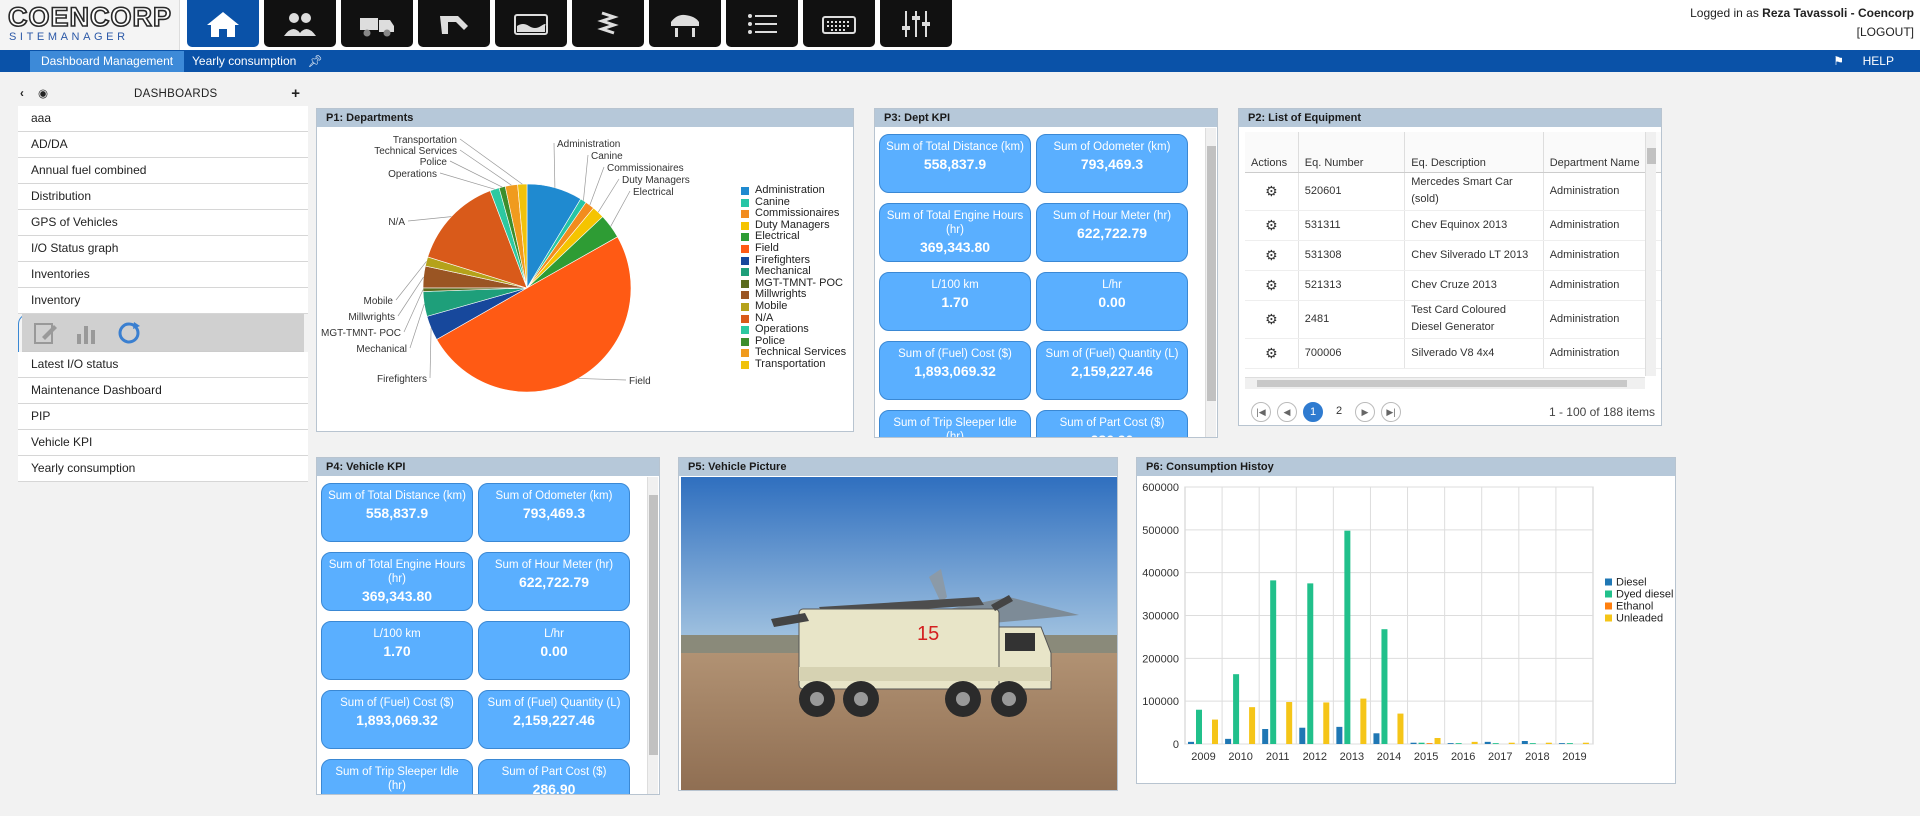 The height and width of the screenshot is (816, 1920). What do you see at coordinates (300, 23) in the screenshot?
I see `nav-users-button` at bounding box center [300, 23].